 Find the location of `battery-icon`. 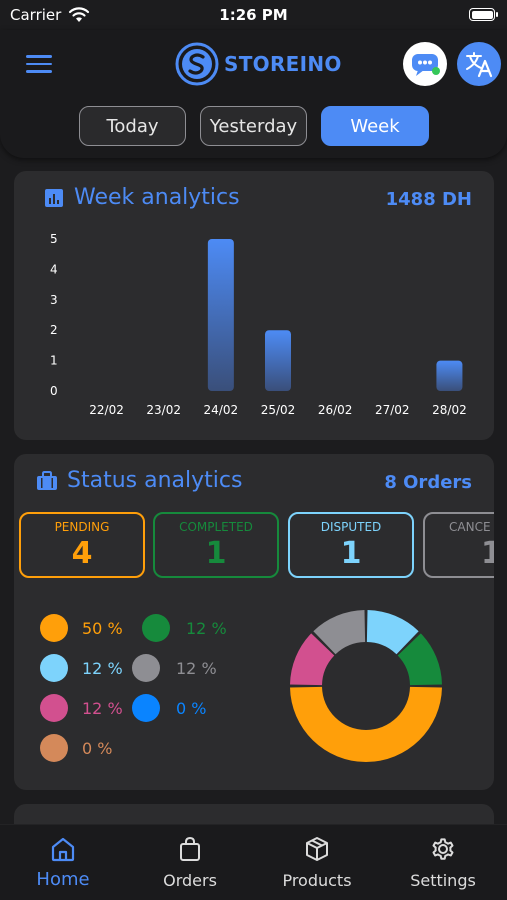

battery-icon is located at coordinates (483, 14).